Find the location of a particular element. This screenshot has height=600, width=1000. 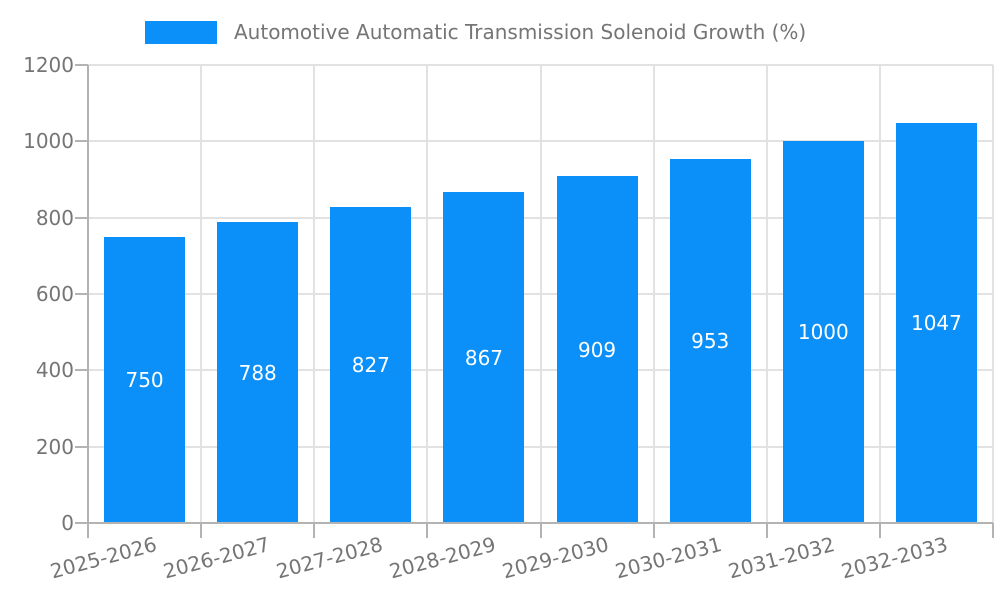

bar-value-label: 750 is located at coordinates (144, 379).